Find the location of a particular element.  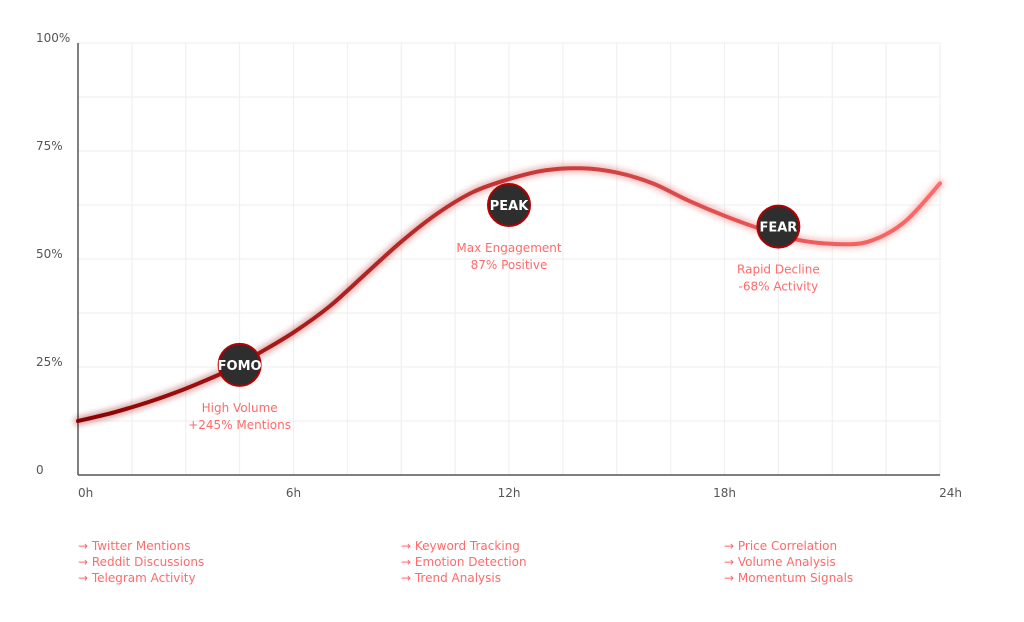

marker-peak: PEAK Max Engagement 87% Positive is located at coordinates (509, 227).